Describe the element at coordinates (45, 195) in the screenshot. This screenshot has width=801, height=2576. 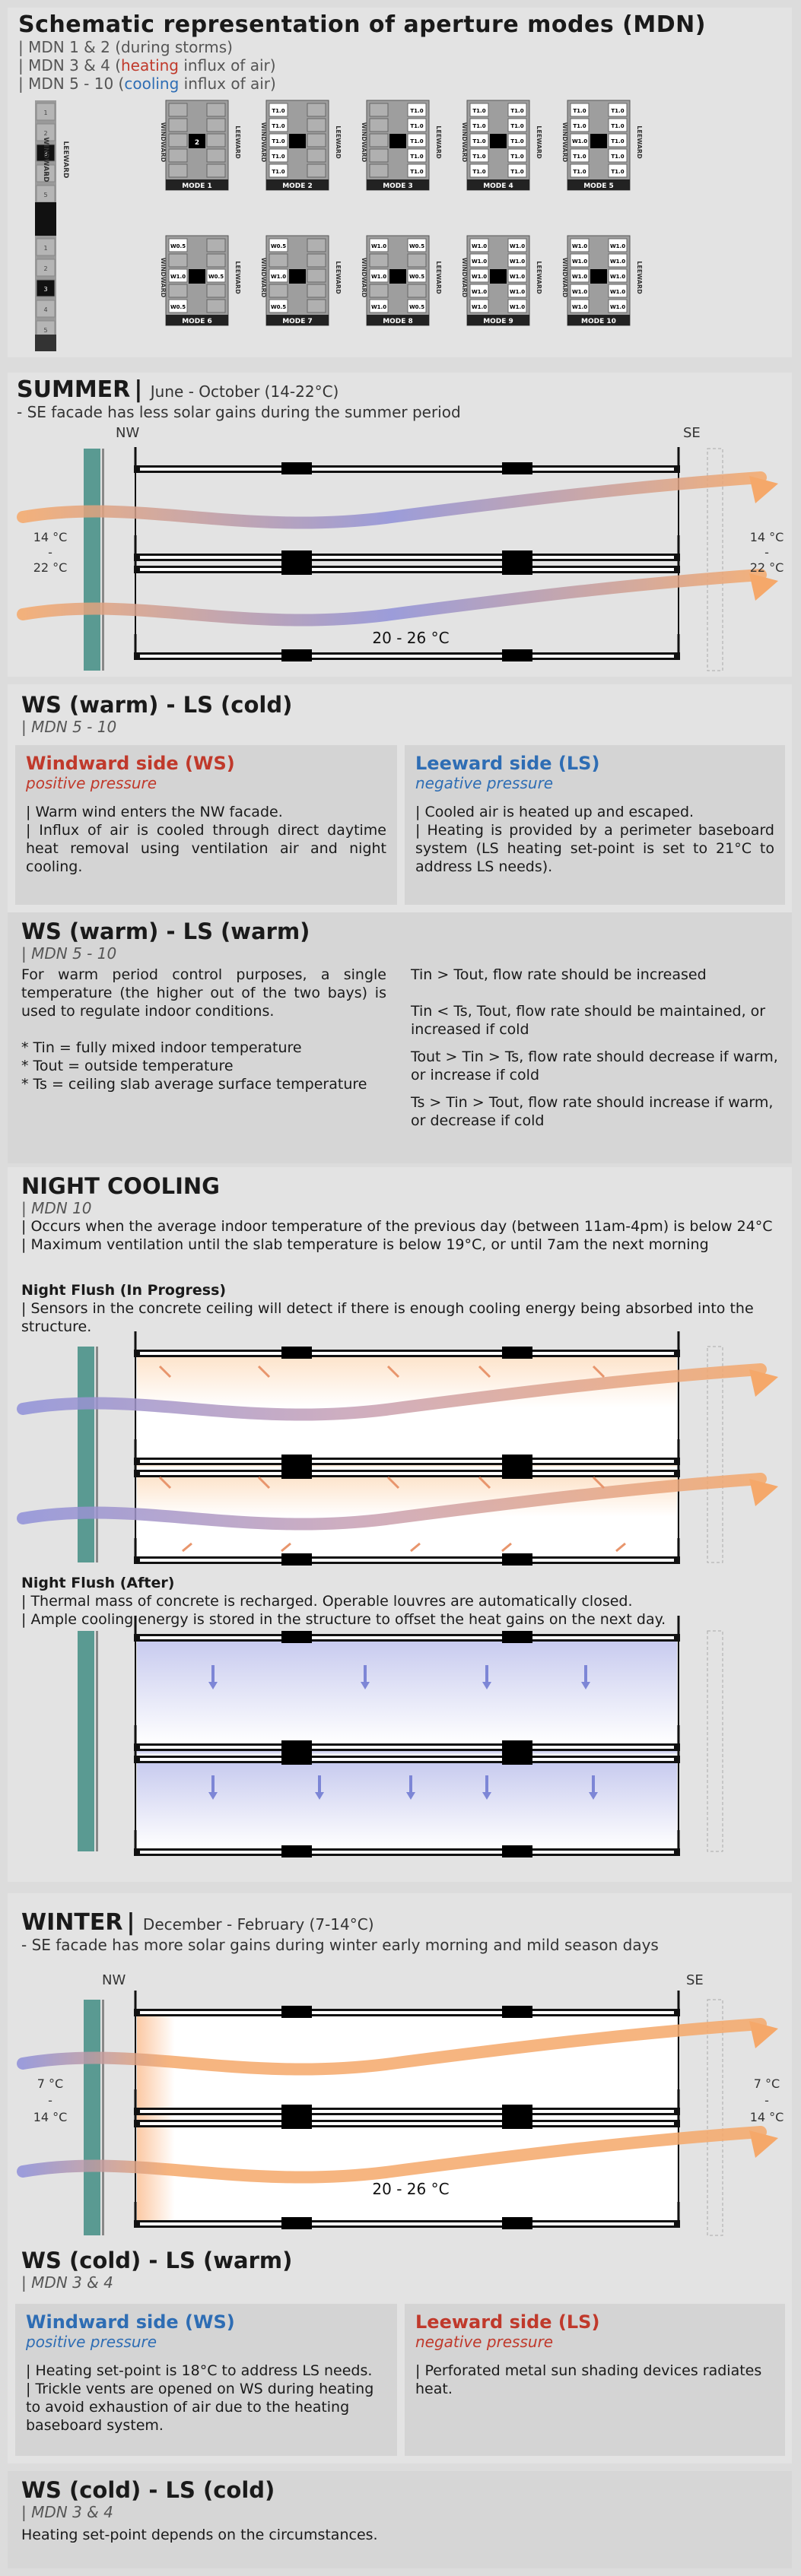
I see `bay-number: 5` at that location.